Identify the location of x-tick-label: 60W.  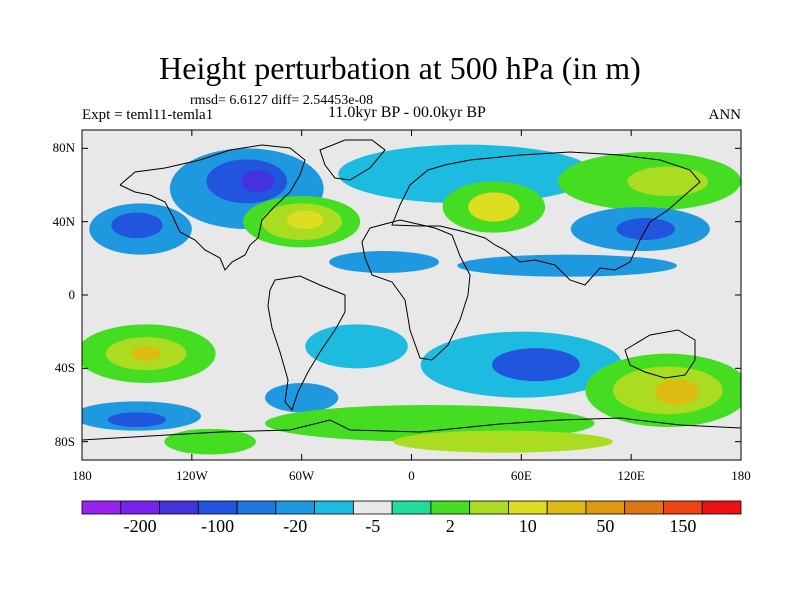
(302, 475).